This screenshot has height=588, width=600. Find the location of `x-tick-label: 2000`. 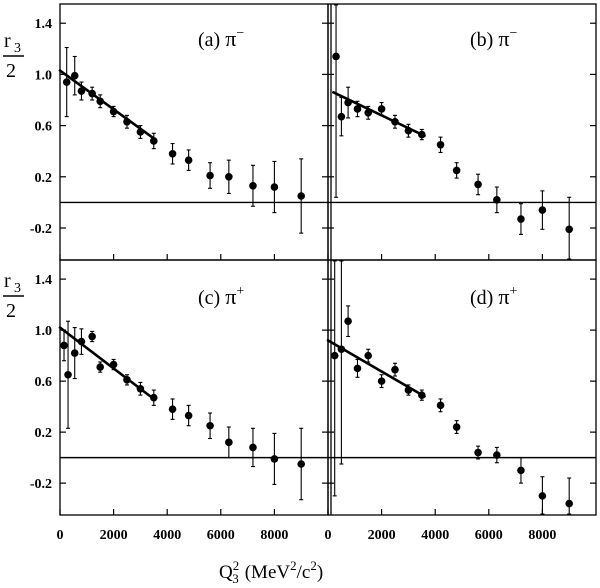

x-tick-label: 2000 is located at coordinates (114, 535).